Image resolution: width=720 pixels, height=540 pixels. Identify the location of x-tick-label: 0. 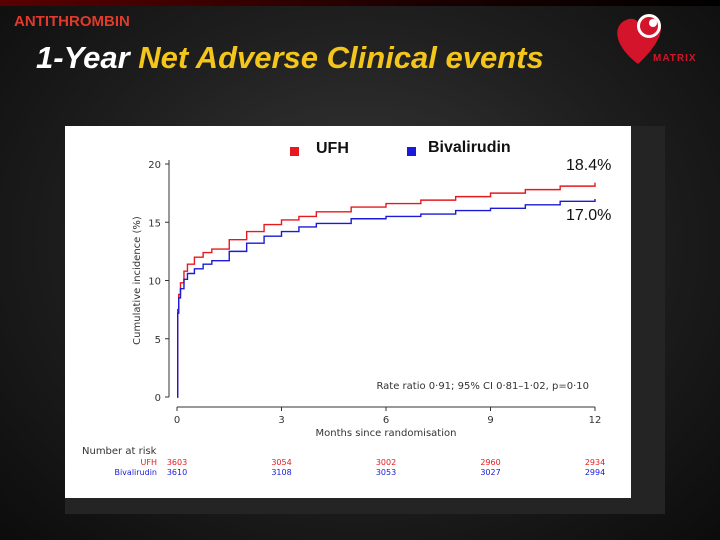
(177, 420).